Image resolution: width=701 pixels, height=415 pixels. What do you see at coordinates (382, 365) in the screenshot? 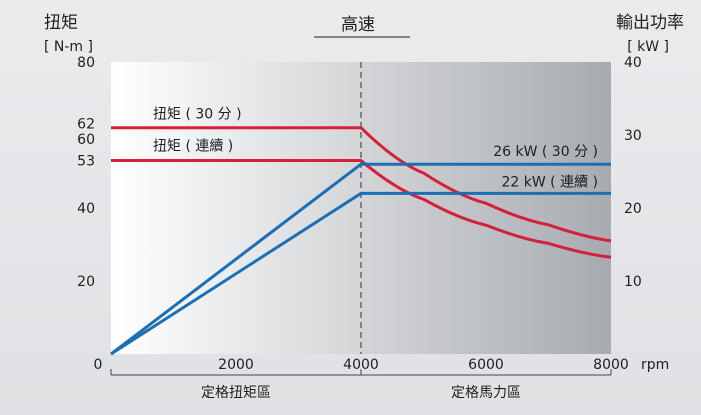
I see `x-axis-ticks: 0 2000 4000 6000 8000 rpm` at bounding box center [382, 365].